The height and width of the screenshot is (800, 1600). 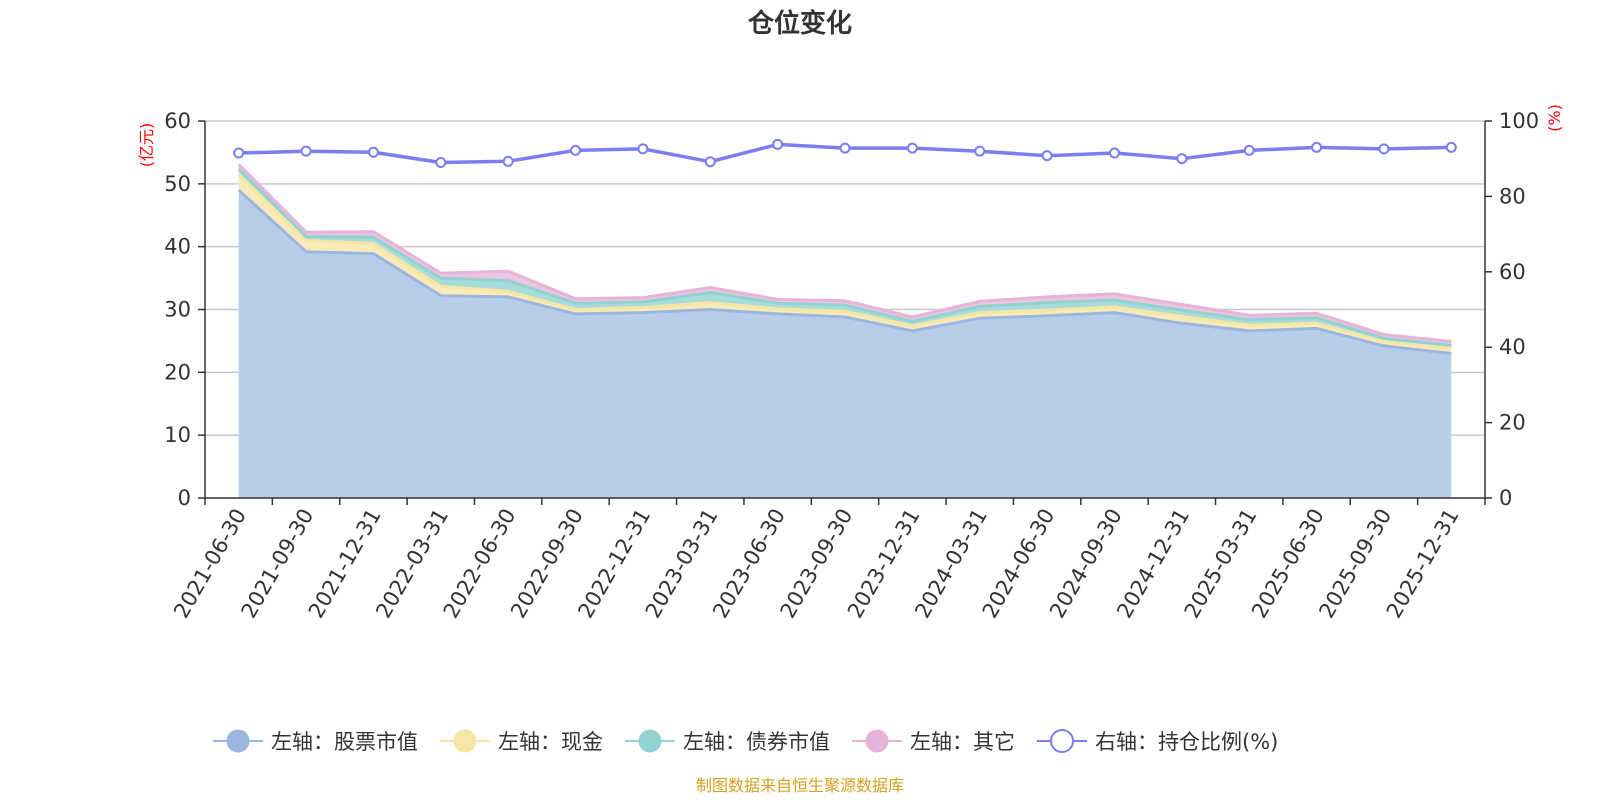 I want to click on left-axis-tick-label: 10, so click(x=177, y=435).